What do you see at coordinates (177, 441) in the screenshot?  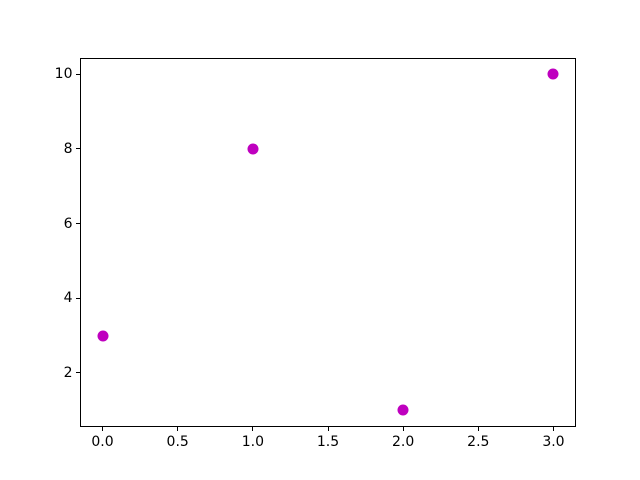 I see `x-tick-label: 0.5` at bounding box center [177, 441].